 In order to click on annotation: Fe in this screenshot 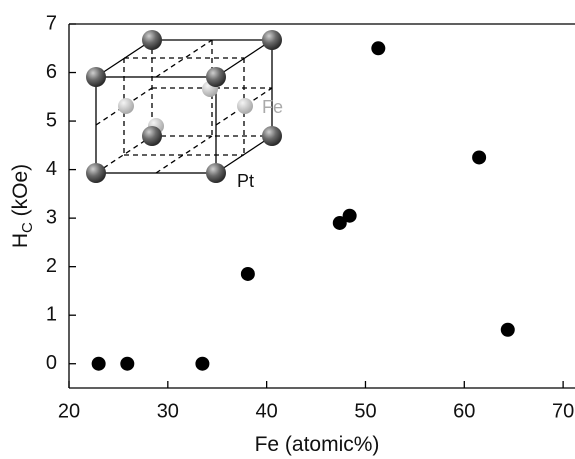, I will do `click(272, 107)`.